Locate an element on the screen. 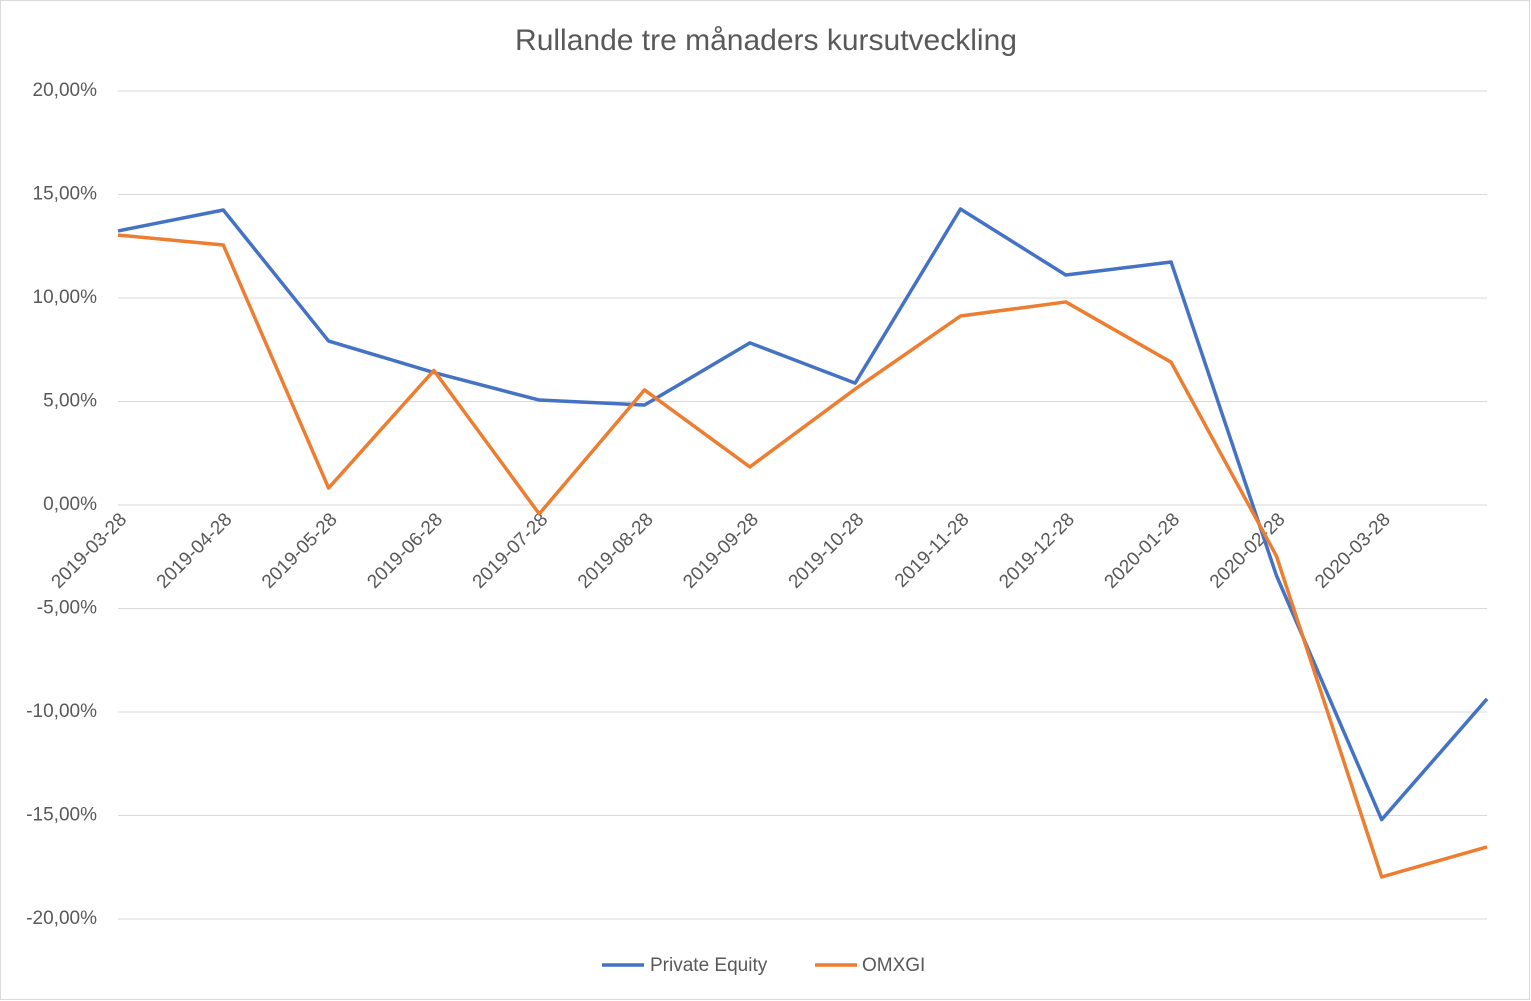 Image resolution: width=1531 pixels, height=1001 pixels. y-tick-label: -5,00% is located at coordinates (67, 608).